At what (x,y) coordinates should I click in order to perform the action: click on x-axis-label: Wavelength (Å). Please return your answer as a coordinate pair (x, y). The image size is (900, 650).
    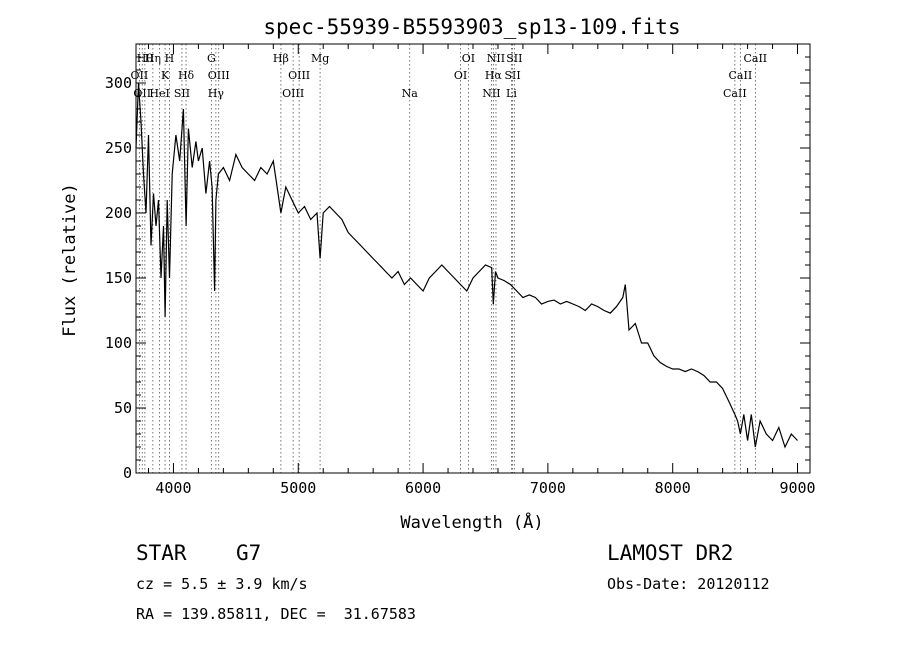
    Looking at the image, I should click on (471, 522).